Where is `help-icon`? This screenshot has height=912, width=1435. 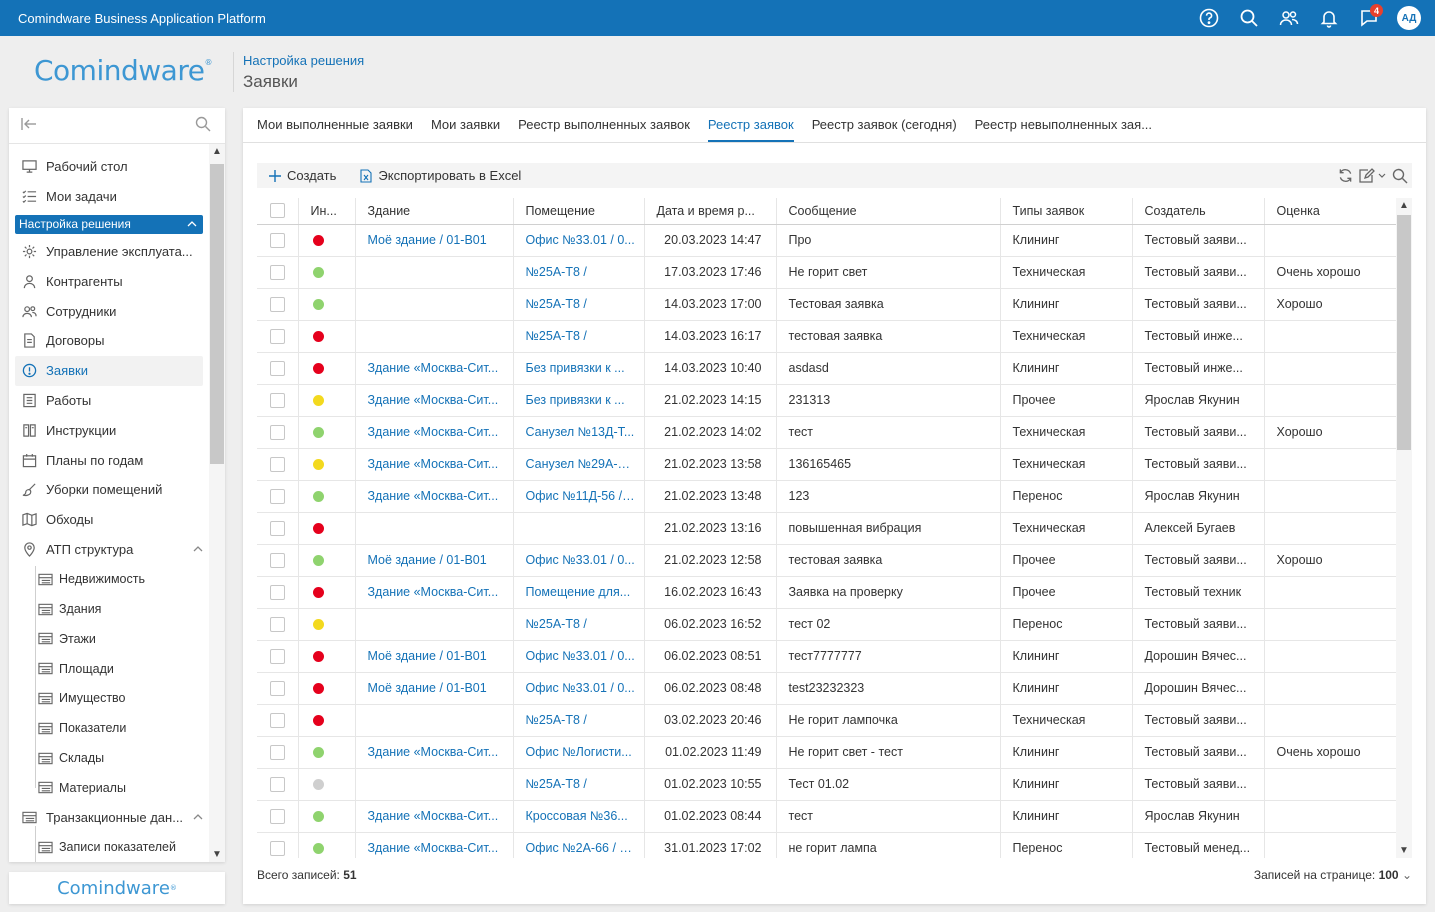 help-icon is located at coordinates (1209, 18).